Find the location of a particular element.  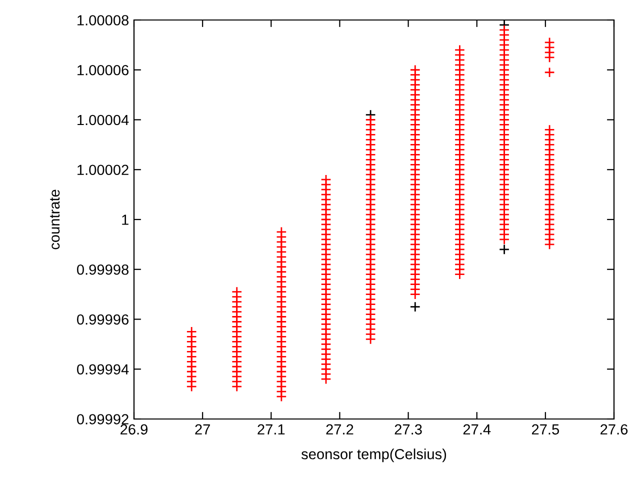

y-tick-label: 1.00006 is located at coordinates (103, 70).